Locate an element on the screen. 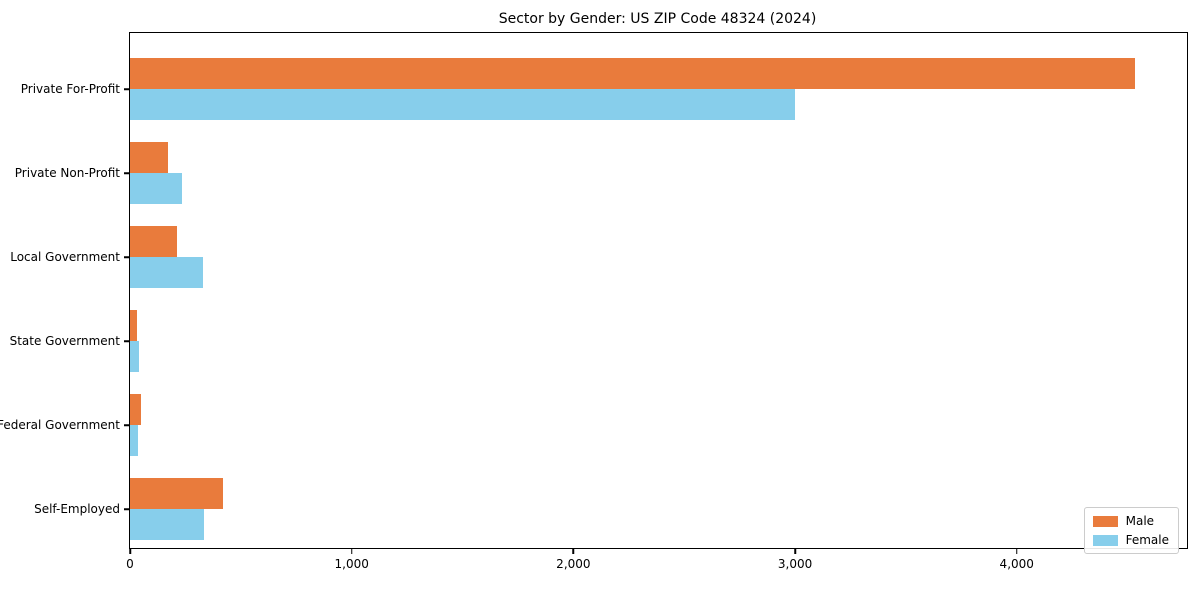 The height and width of the screenshot is (600, 1200). y-tick-label-private-for-profit: Private For-Profit is located at coordinates (70, 89).